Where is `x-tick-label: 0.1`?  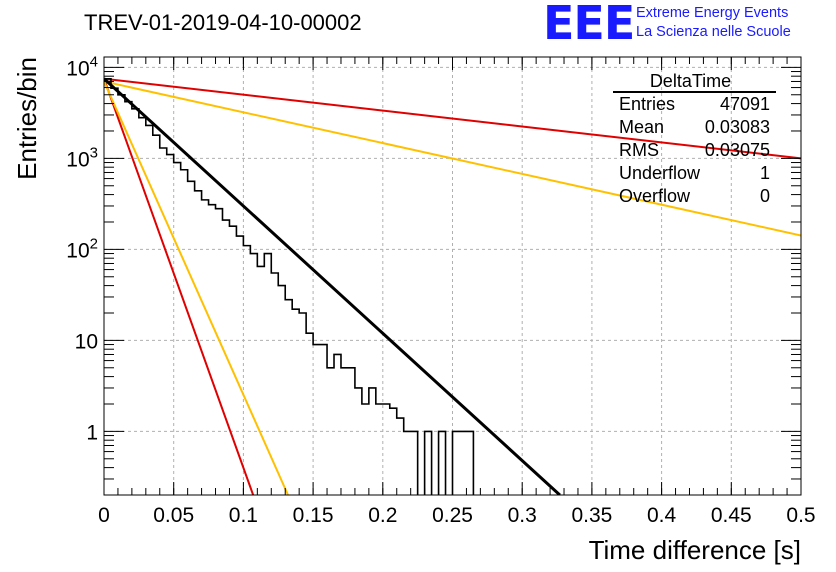
x-tick-label: 0.1 is located at coordinates (243, 515).